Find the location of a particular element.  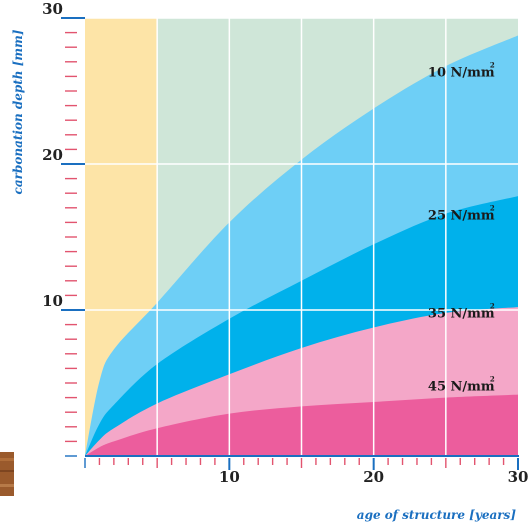

series-label-sup-3: 2 is located at coordinates (492, 305).